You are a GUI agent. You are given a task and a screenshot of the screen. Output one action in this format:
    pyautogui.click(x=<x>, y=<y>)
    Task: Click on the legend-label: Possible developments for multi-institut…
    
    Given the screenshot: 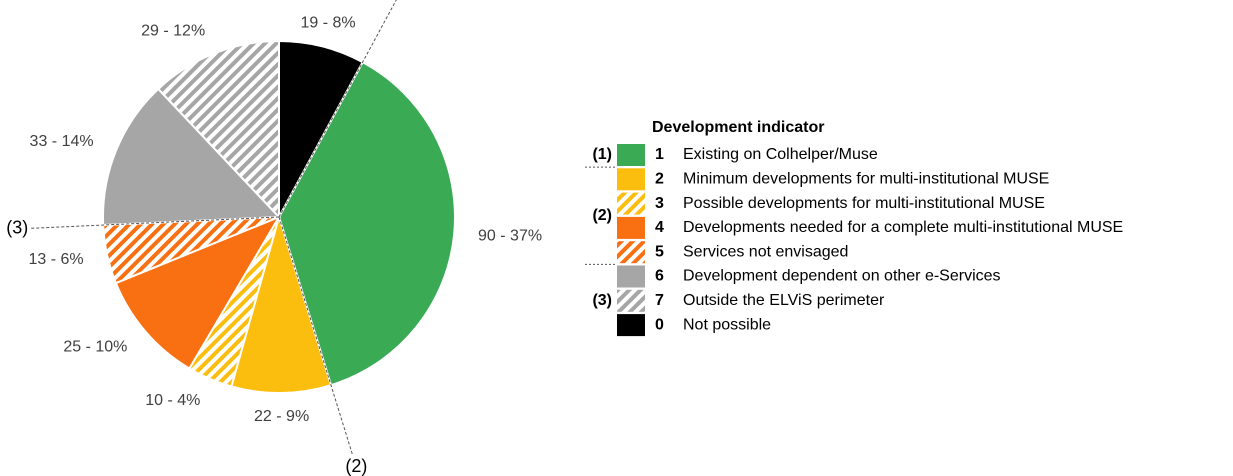 What is the action you would take?
    pyautogui.click(x=864, y=203)
    